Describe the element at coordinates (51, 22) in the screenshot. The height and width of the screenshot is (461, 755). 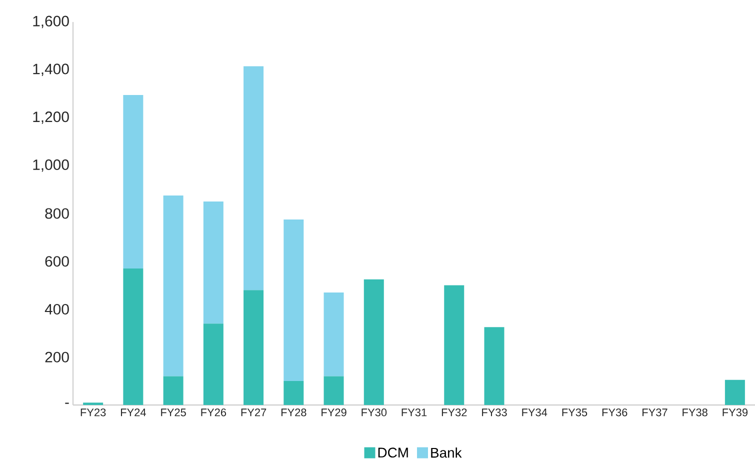
I see `y-tick-label: 1,600` at that location.